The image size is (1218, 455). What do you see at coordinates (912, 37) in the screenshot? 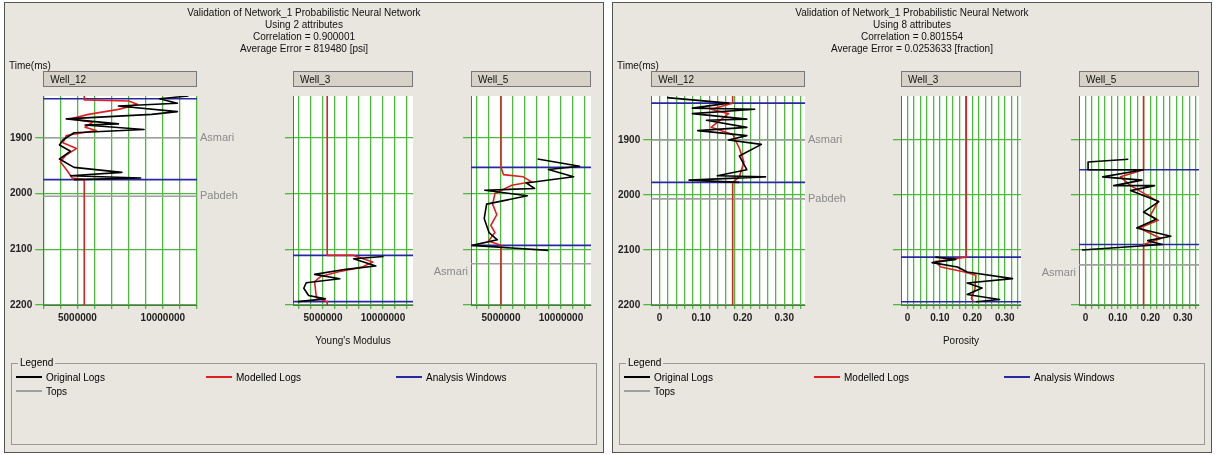
I see `text: Correlation = 0.801554` at bounding box center [912, 37].